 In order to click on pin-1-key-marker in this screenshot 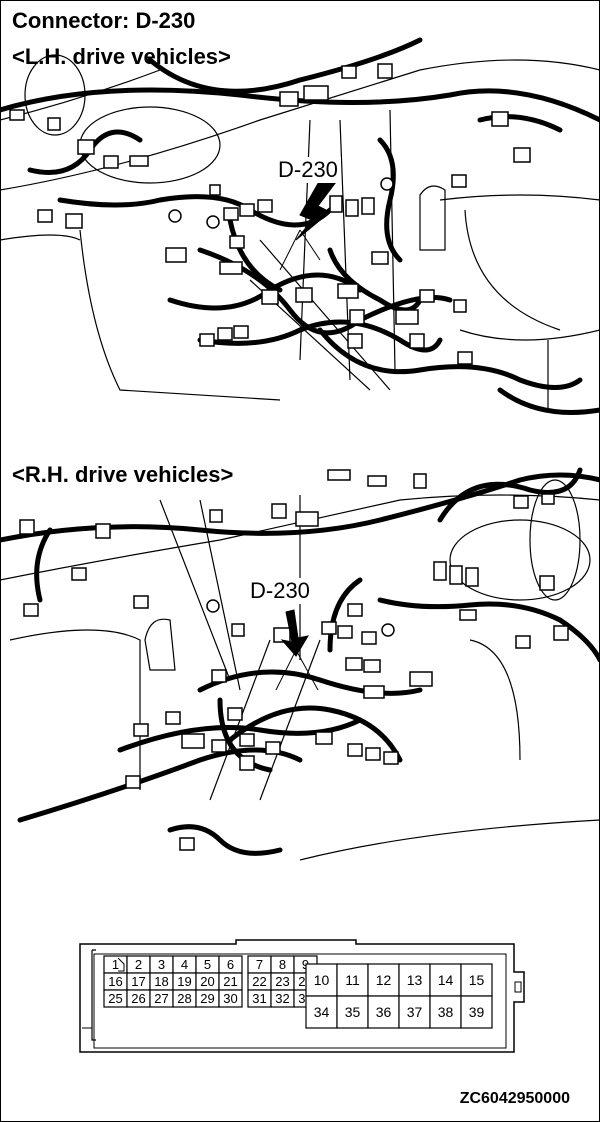, I will do `click(121, 964)`.